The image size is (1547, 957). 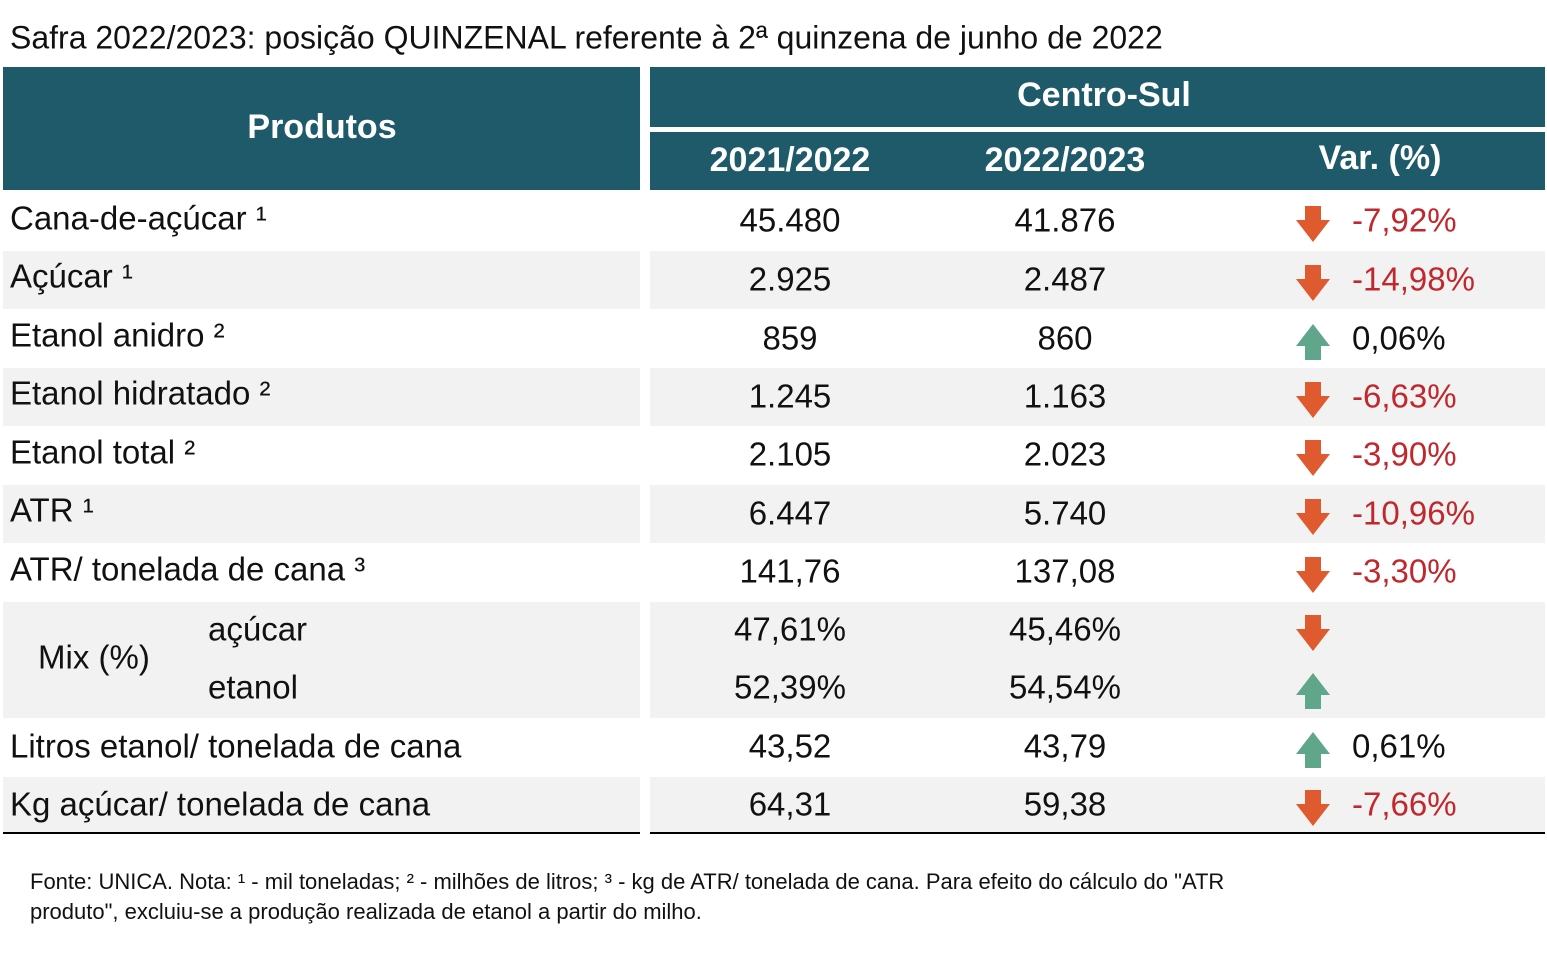 What do you see at coordinates (1399, 746) in the screenshot?
I see `variation: 0,61%` at bounding box center [1399, 746].